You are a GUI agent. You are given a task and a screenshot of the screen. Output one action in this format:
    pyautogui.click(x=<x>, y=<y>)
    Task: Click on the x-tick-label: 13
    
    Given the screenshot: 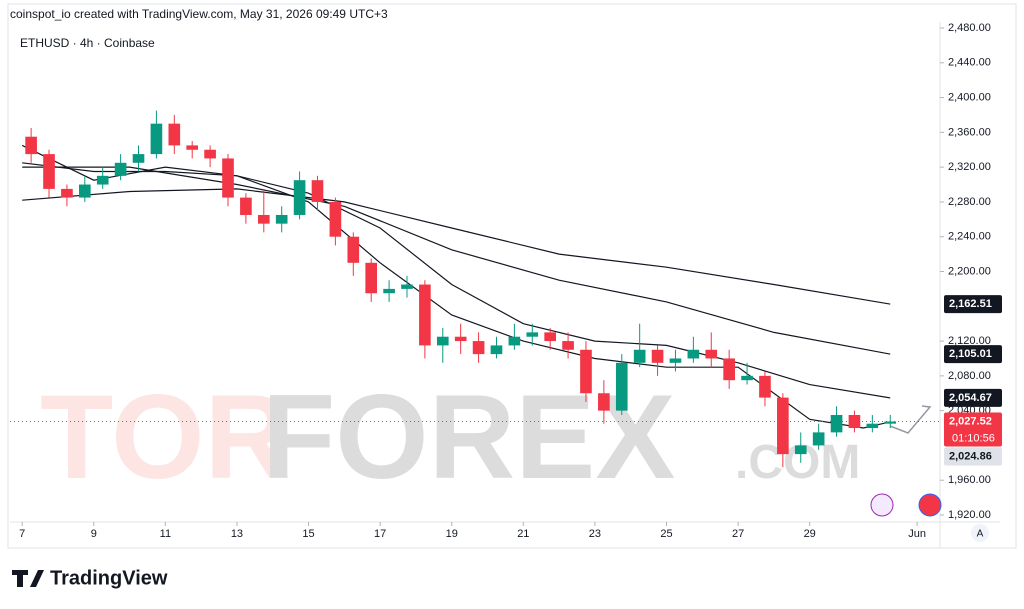 What is the action you would take?
    pyautogui.click(x=237, y=534)
    